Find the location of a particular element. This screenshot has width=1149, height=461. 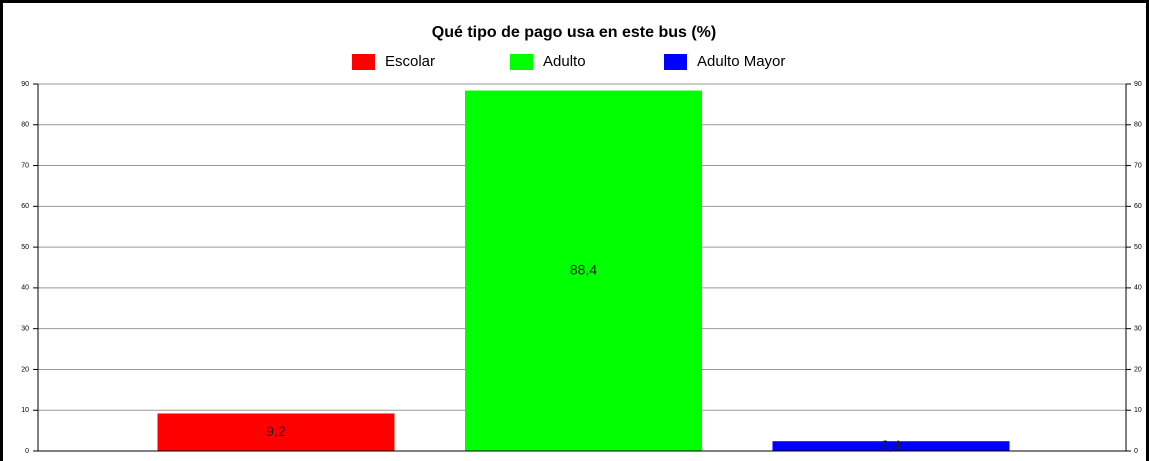

data-label: 2,4 is located at coordinates (891, 445).